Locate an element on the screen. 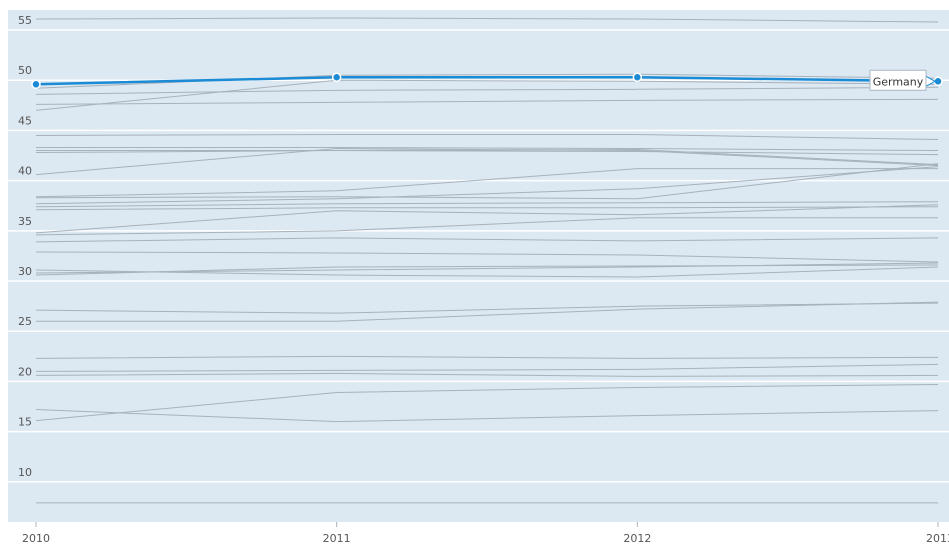 Image resolution: width=949 pixels, height=544 pixels. y-tick-label: 25 is located at coordinates (25, 321).